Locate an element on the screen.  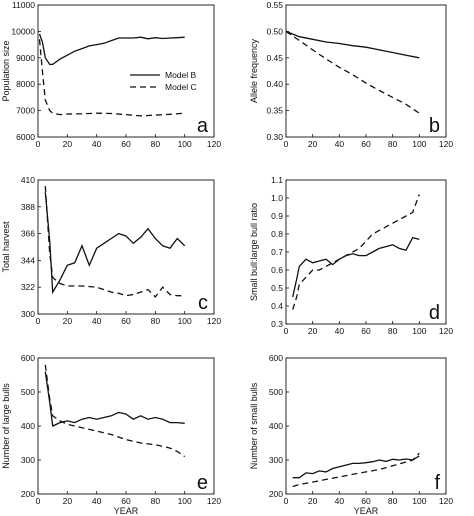
y-tick-label: 9000 is located at coordinates (25, 58).